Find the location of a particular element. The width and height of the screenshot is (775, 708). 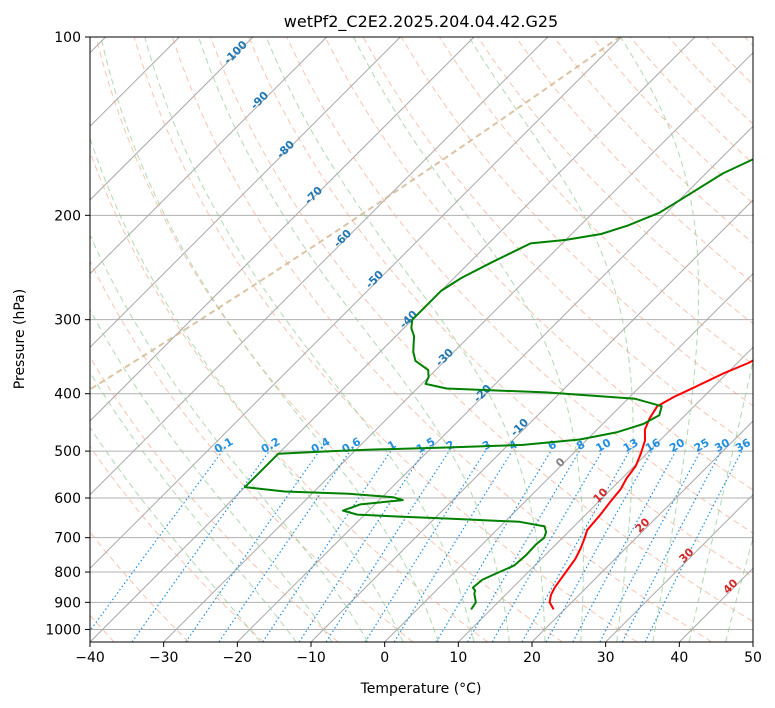

x-tick-label: 50 is located at coordinates (753, 658).